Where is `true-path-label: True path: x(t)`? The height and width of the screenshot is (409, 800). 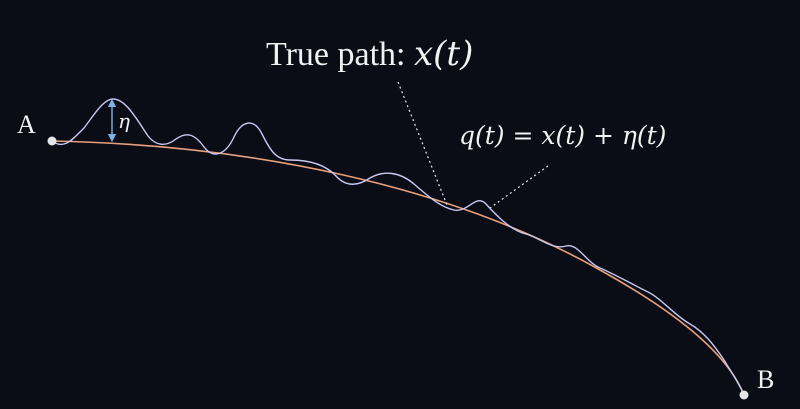
true-path-label: True path: x(t) is located at coordinates (369, 54).